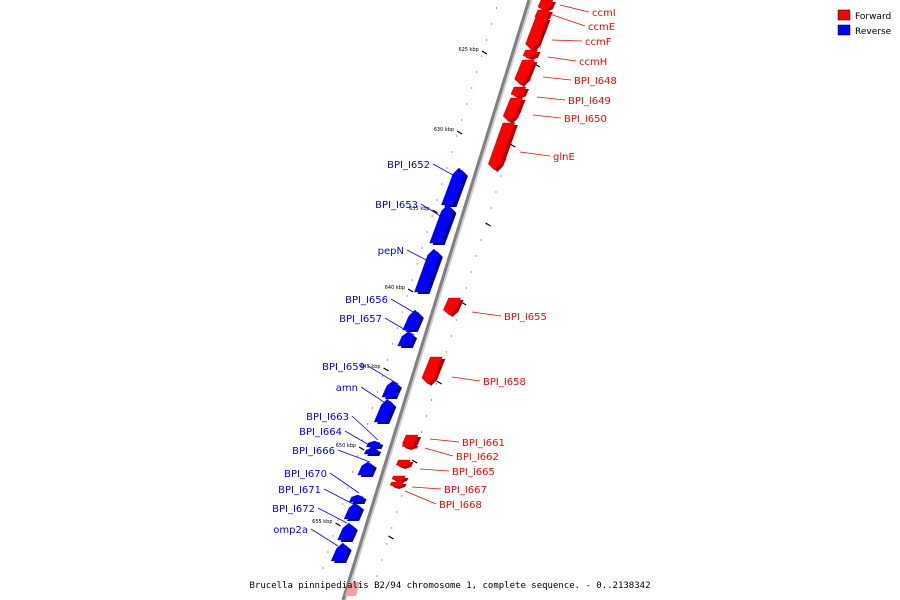 This screenshot has width=900, height=600. What do you see at coordinates (313, 451) in the screenshot?
I see `gene-label-BPI_I666: BPI_I666` at bounding box center [313, 451].